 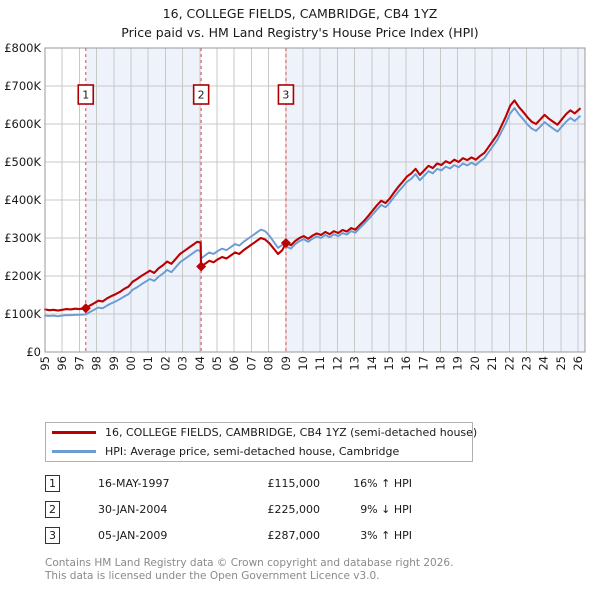 What do you see at coordinates (285, 95) in the screenshot?
I see `svg-text: 3` at bounding box center [285, 95].